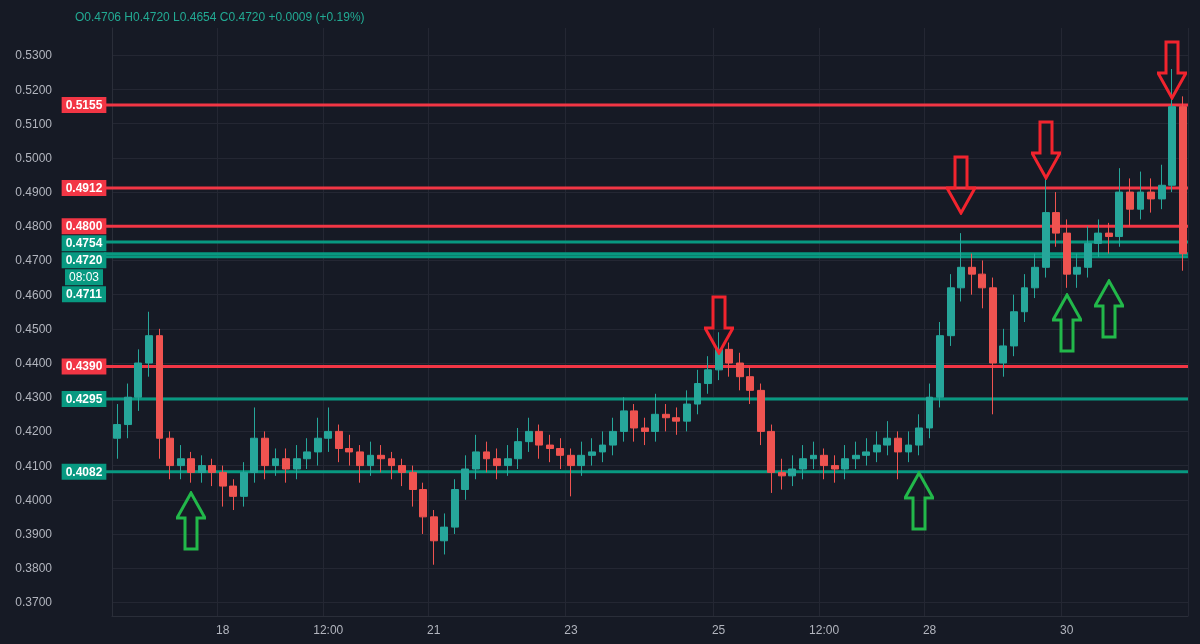  What do you see at coordinates (34, 568) in the screenshot?
I see `y-tick-label: 0.3800` at bounding box center [34, 568].